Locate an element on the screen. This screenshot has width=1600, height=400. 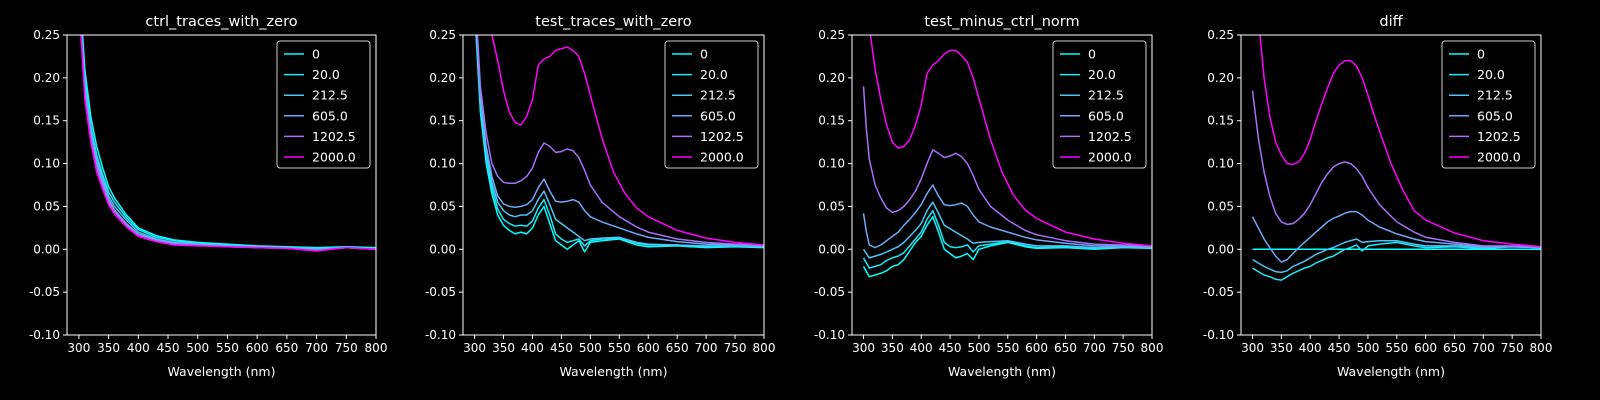
chart-title: test_minus_ctrl_norm is located at coordinates (1001, 22).